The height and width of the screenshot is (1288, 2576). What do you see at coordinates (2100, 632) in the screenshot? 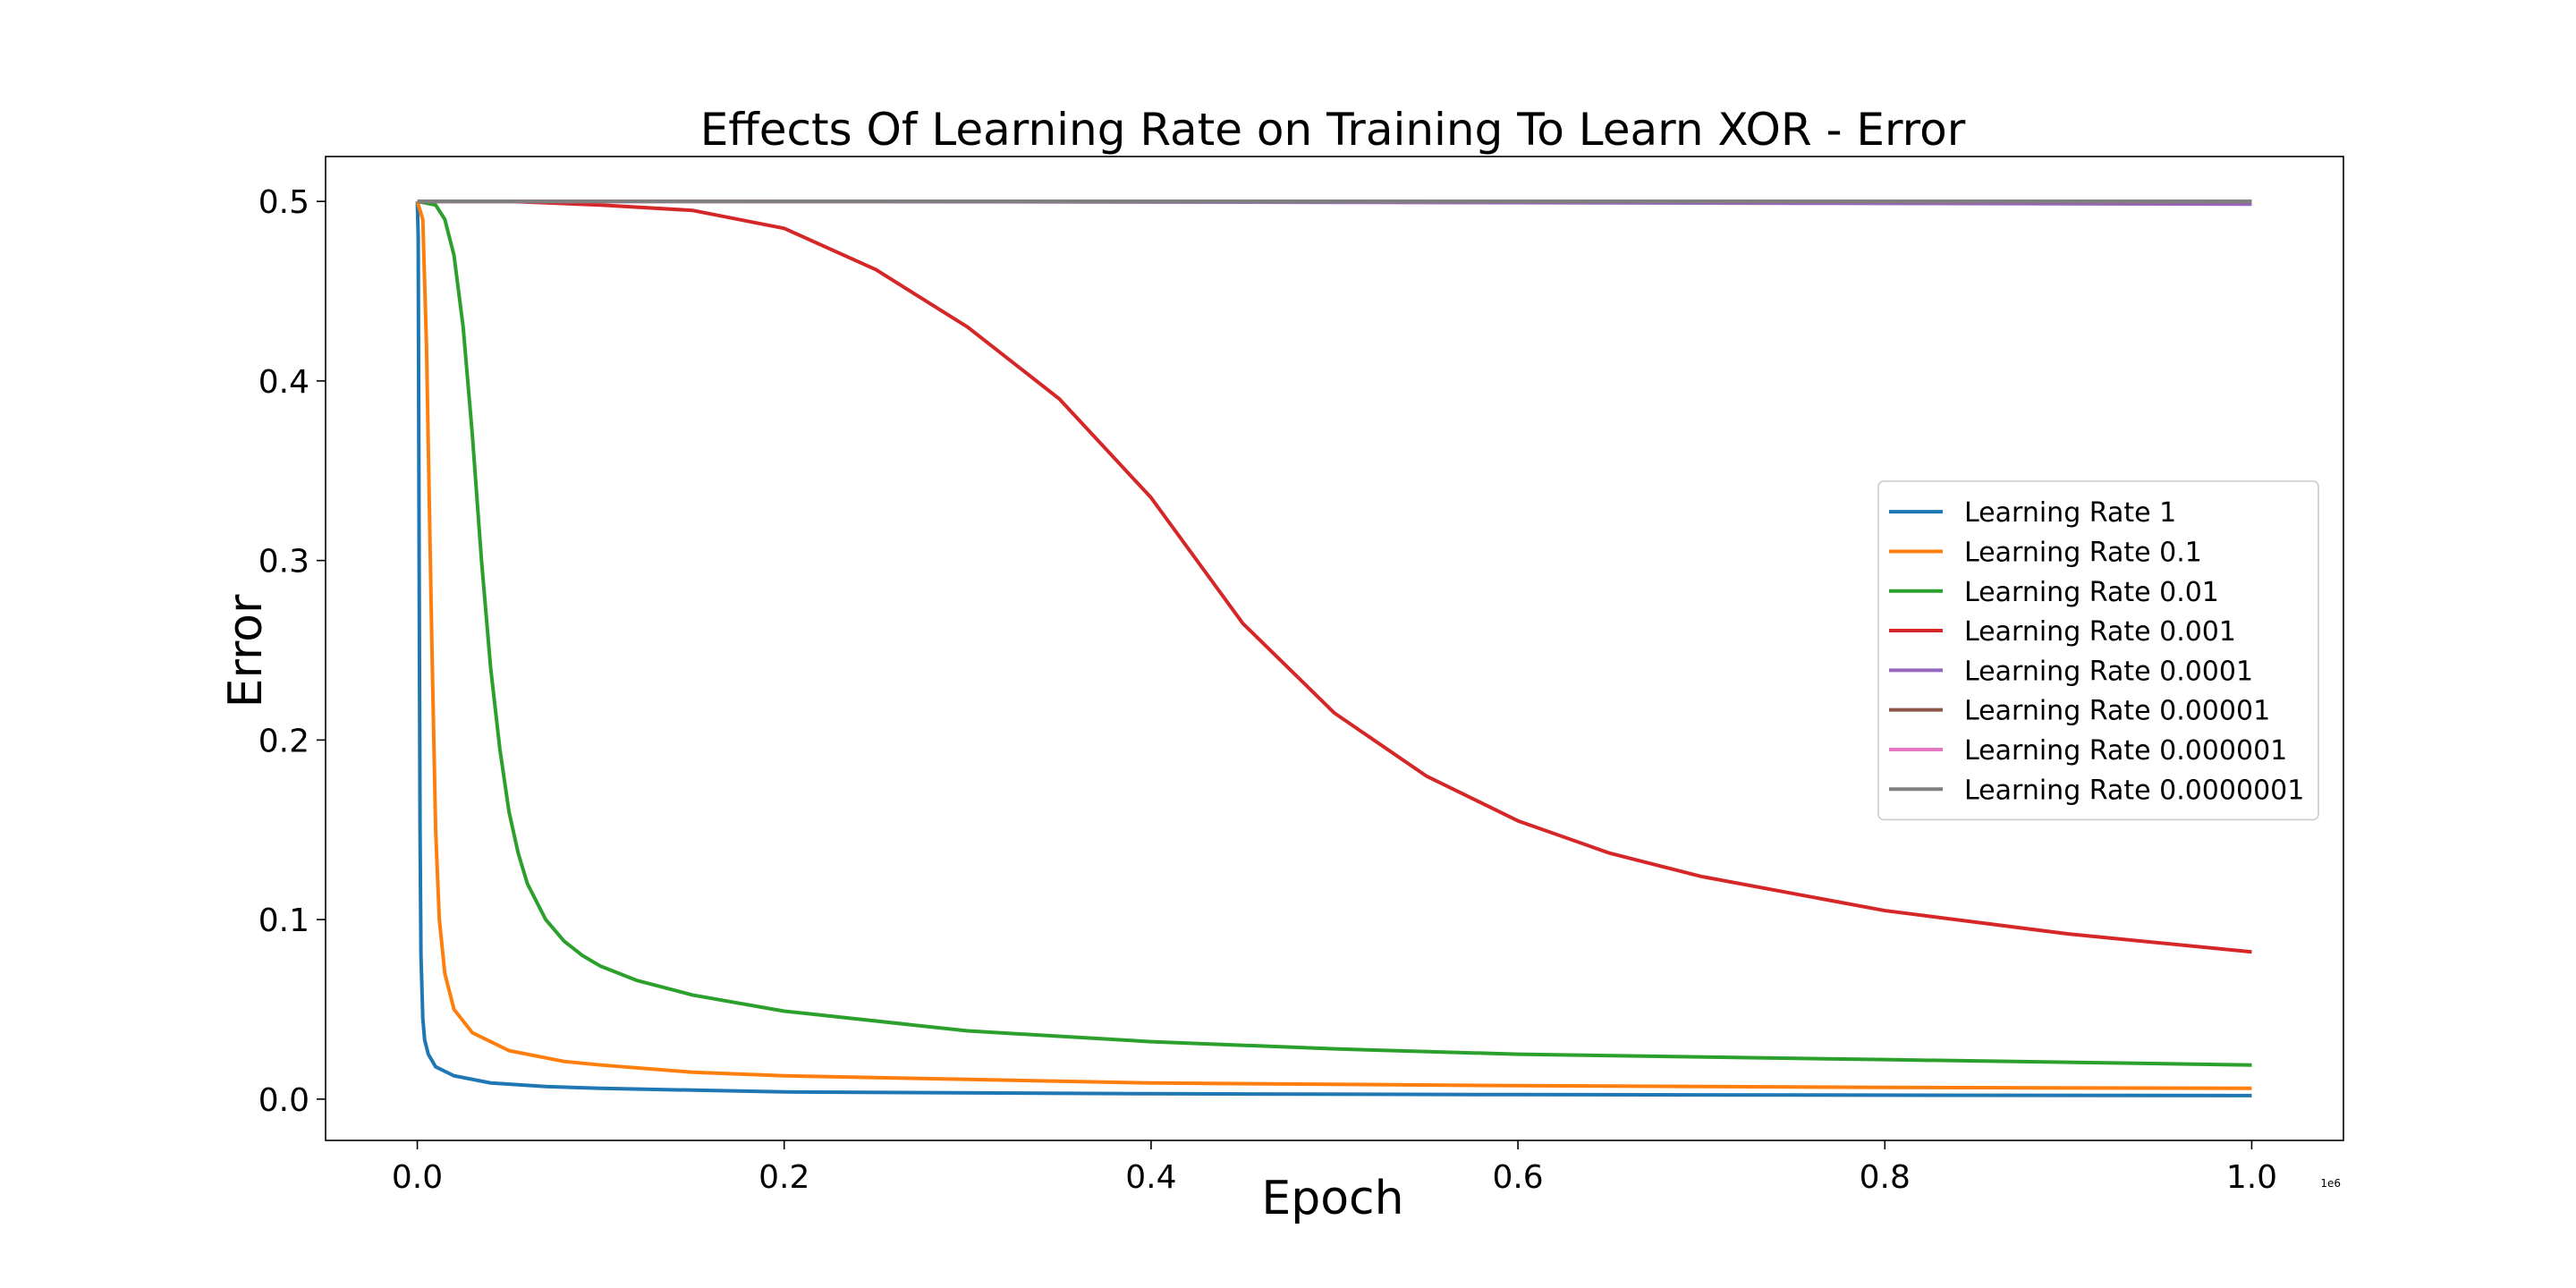
I see `legend-label: Learning Rate 0.001` at bounding box center [2100, 632].